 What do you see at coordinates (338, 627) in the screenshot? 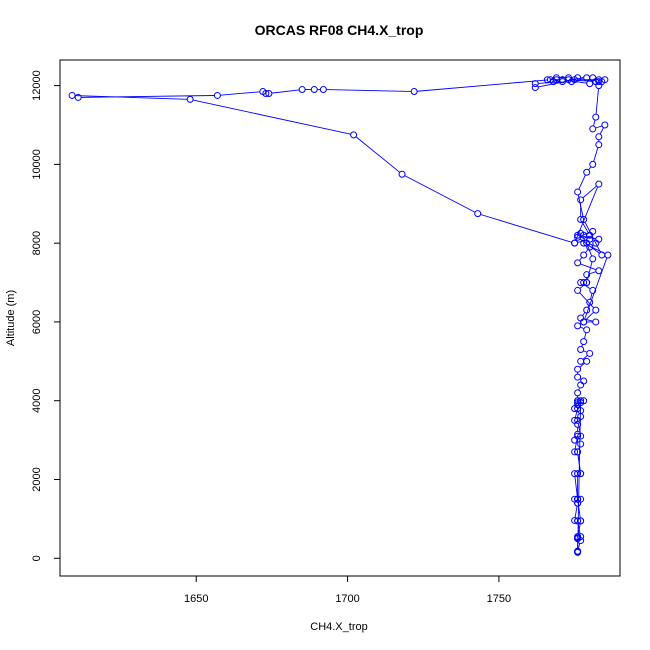
I see `x-axis-label: CH4.X_trop` at bounding box center [338, 627].